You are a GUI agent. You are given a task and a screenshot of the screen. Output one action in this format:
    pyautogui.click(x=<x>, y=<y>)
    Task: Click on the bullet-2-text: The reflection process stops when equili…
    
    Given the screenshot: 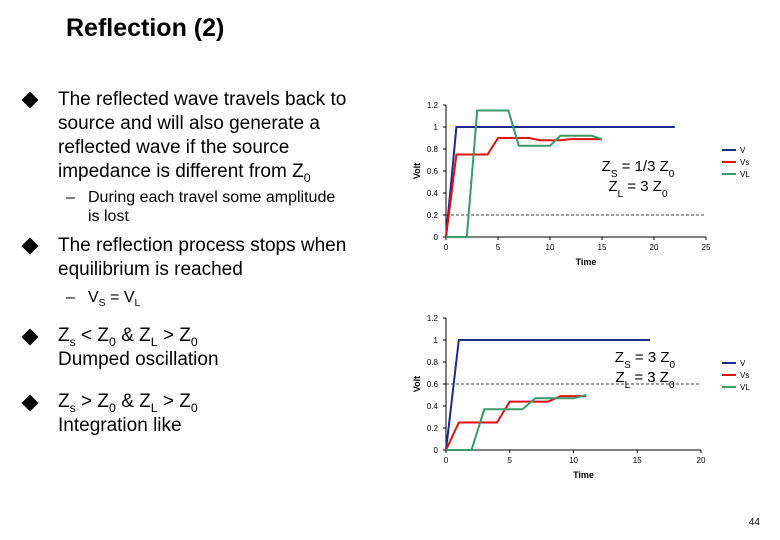 What is the action you would take?
    pyautogui.click(x=202, y=257)
    